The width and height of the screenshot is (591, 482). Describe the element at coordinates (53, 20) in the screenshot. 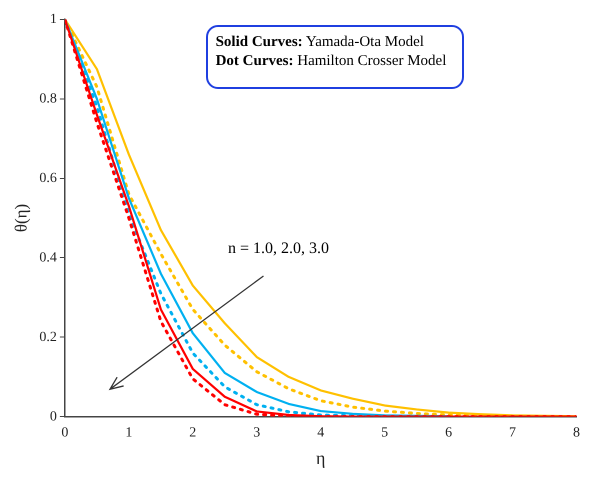

I see `y-tick-label: 1` at that location.